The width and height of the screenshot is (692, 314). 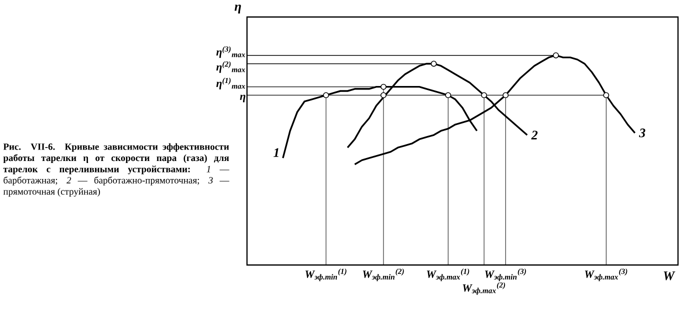 What do you see at coordinates (237, 9) in the screenshot?
I see `y-axis-title: η` at bounding box center [237, 9].